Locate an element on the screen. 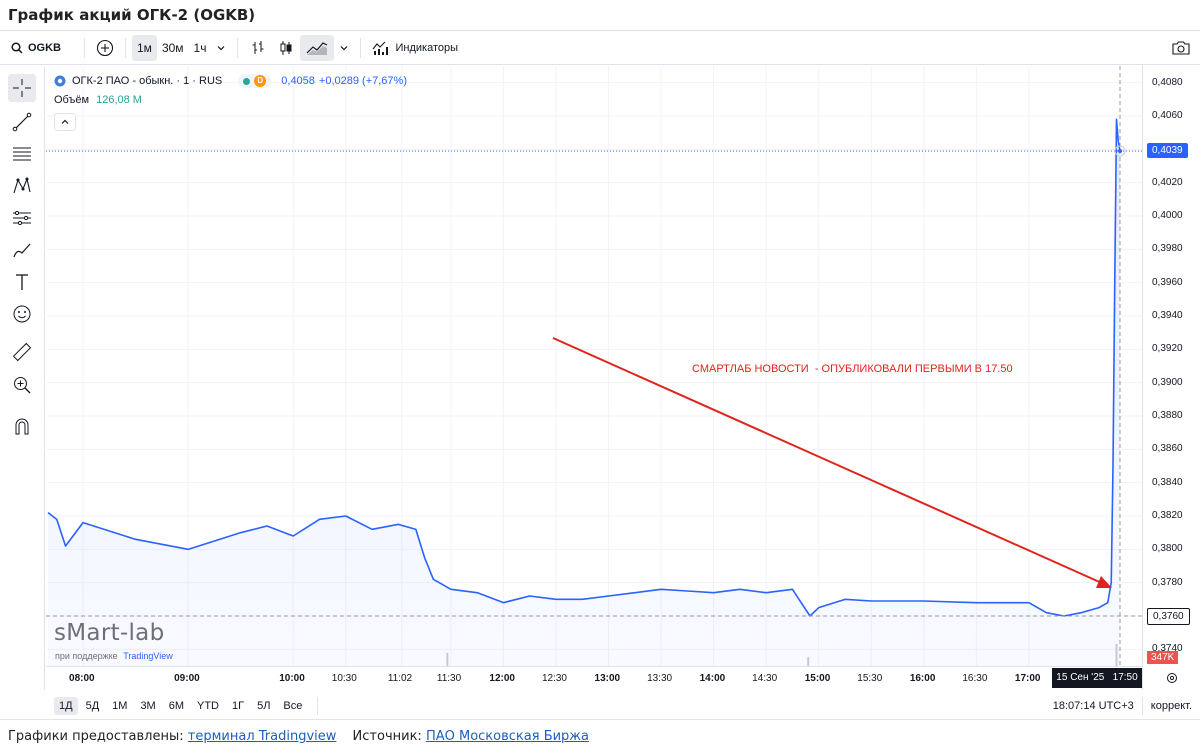 The image size is (1200, 745). tradingview-credit: при поддержке TradingView is located at coordinates (114, 656).